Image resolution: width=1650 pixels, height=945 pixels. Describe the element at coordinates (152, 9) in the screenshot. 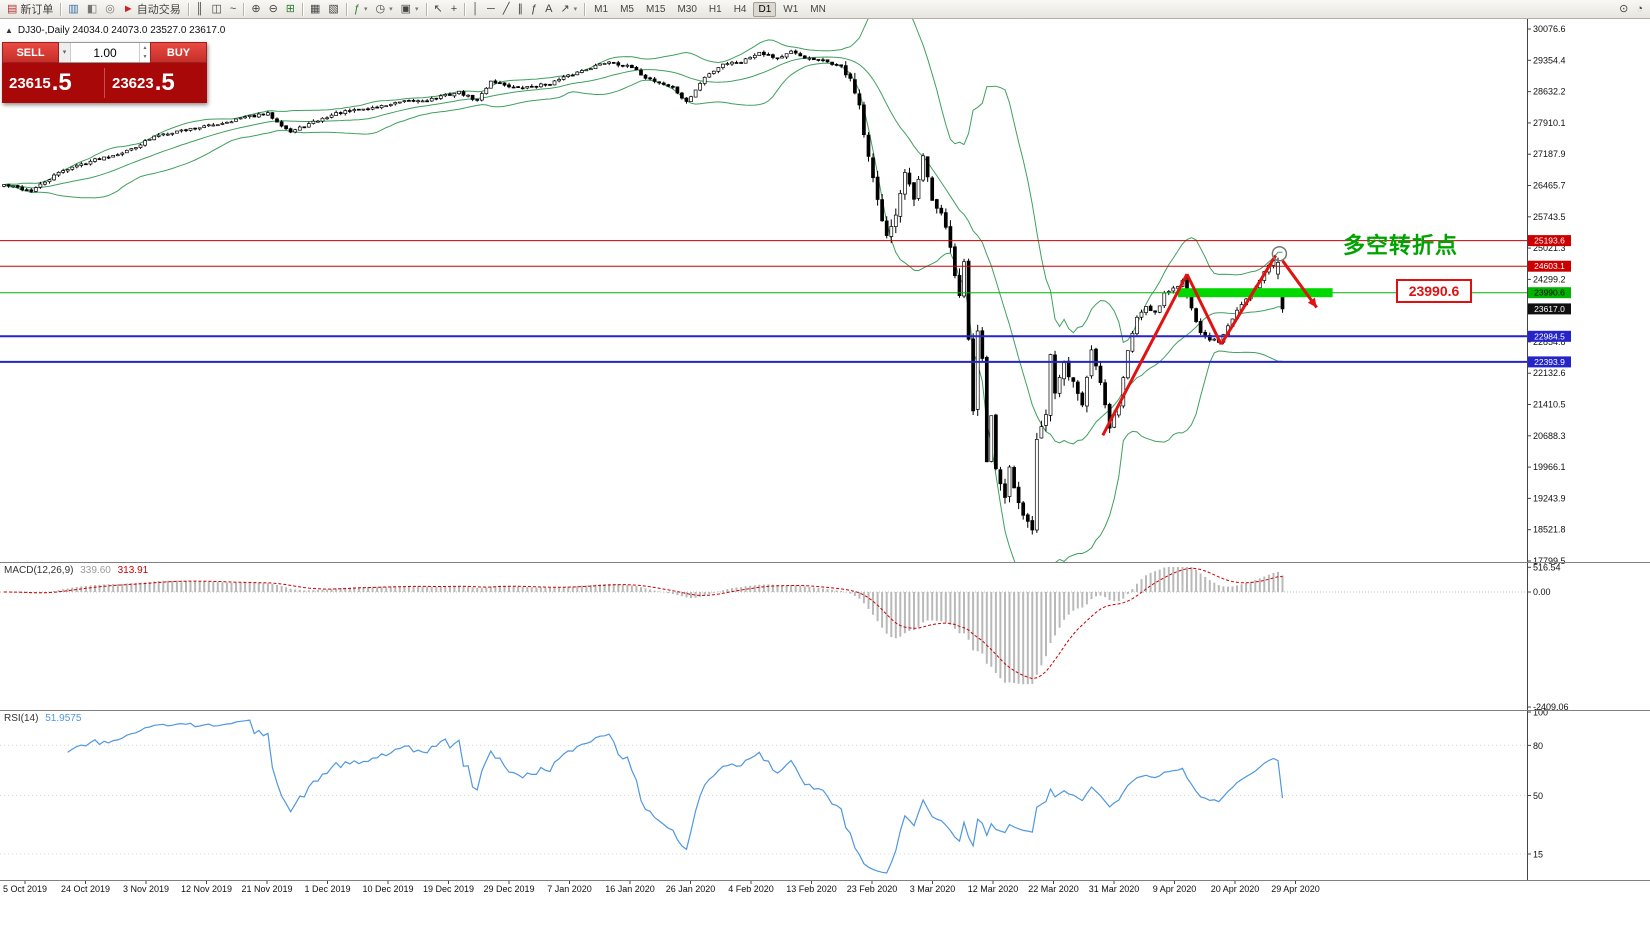

I see `autotrade-button: ► 自动交易` at that location.